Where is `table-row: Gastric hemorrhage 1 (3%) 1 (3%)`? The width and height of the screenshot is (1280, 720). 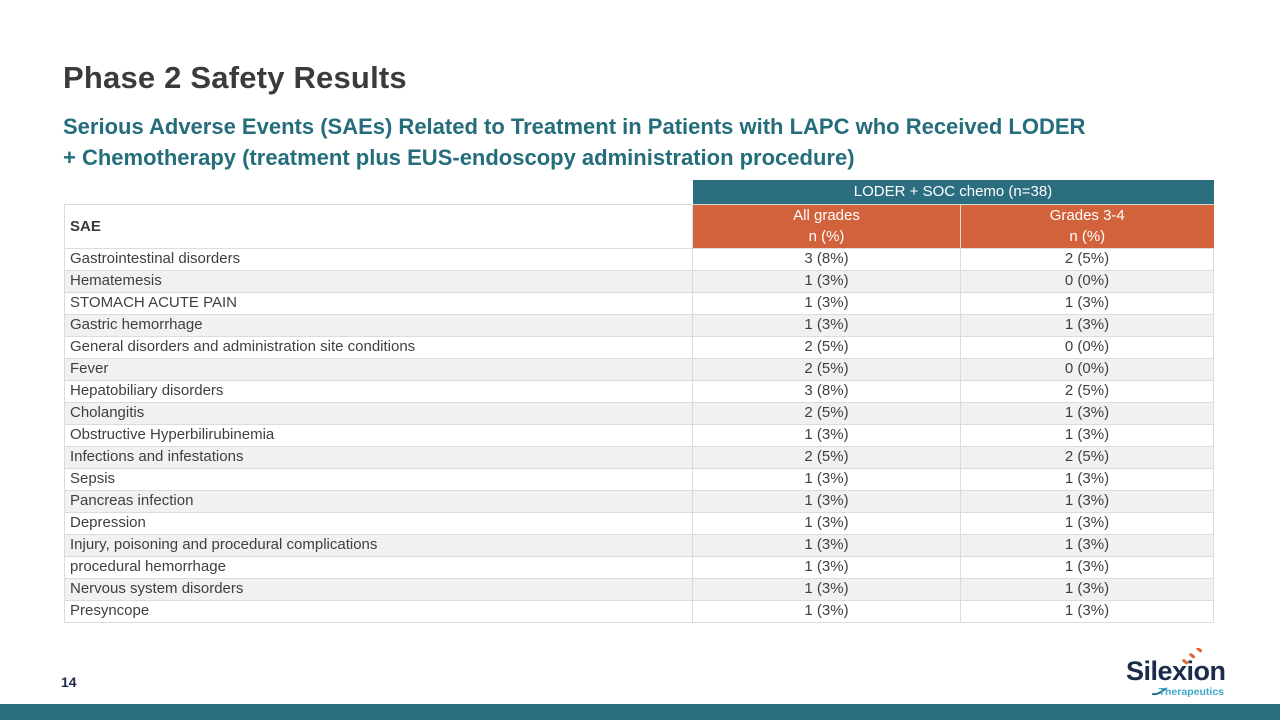
table-row: Gastric hemorrhage 1 (3%) 1 (3%) is located at coordinates (639, 325).